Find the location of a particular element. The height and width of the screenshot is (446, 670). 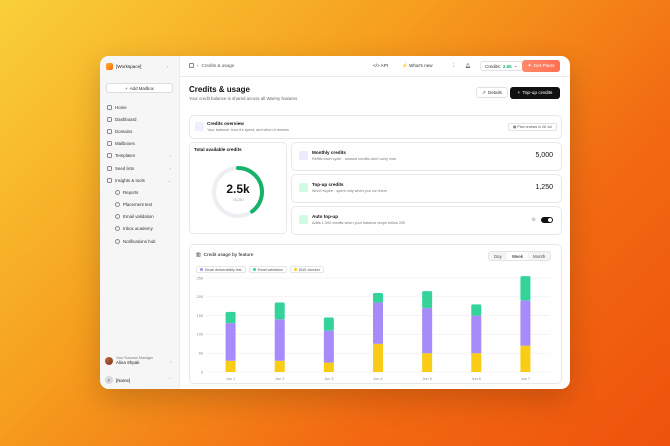

sidebar-item-mailboxes: Mailboxes is located at coordinates (140, 144).